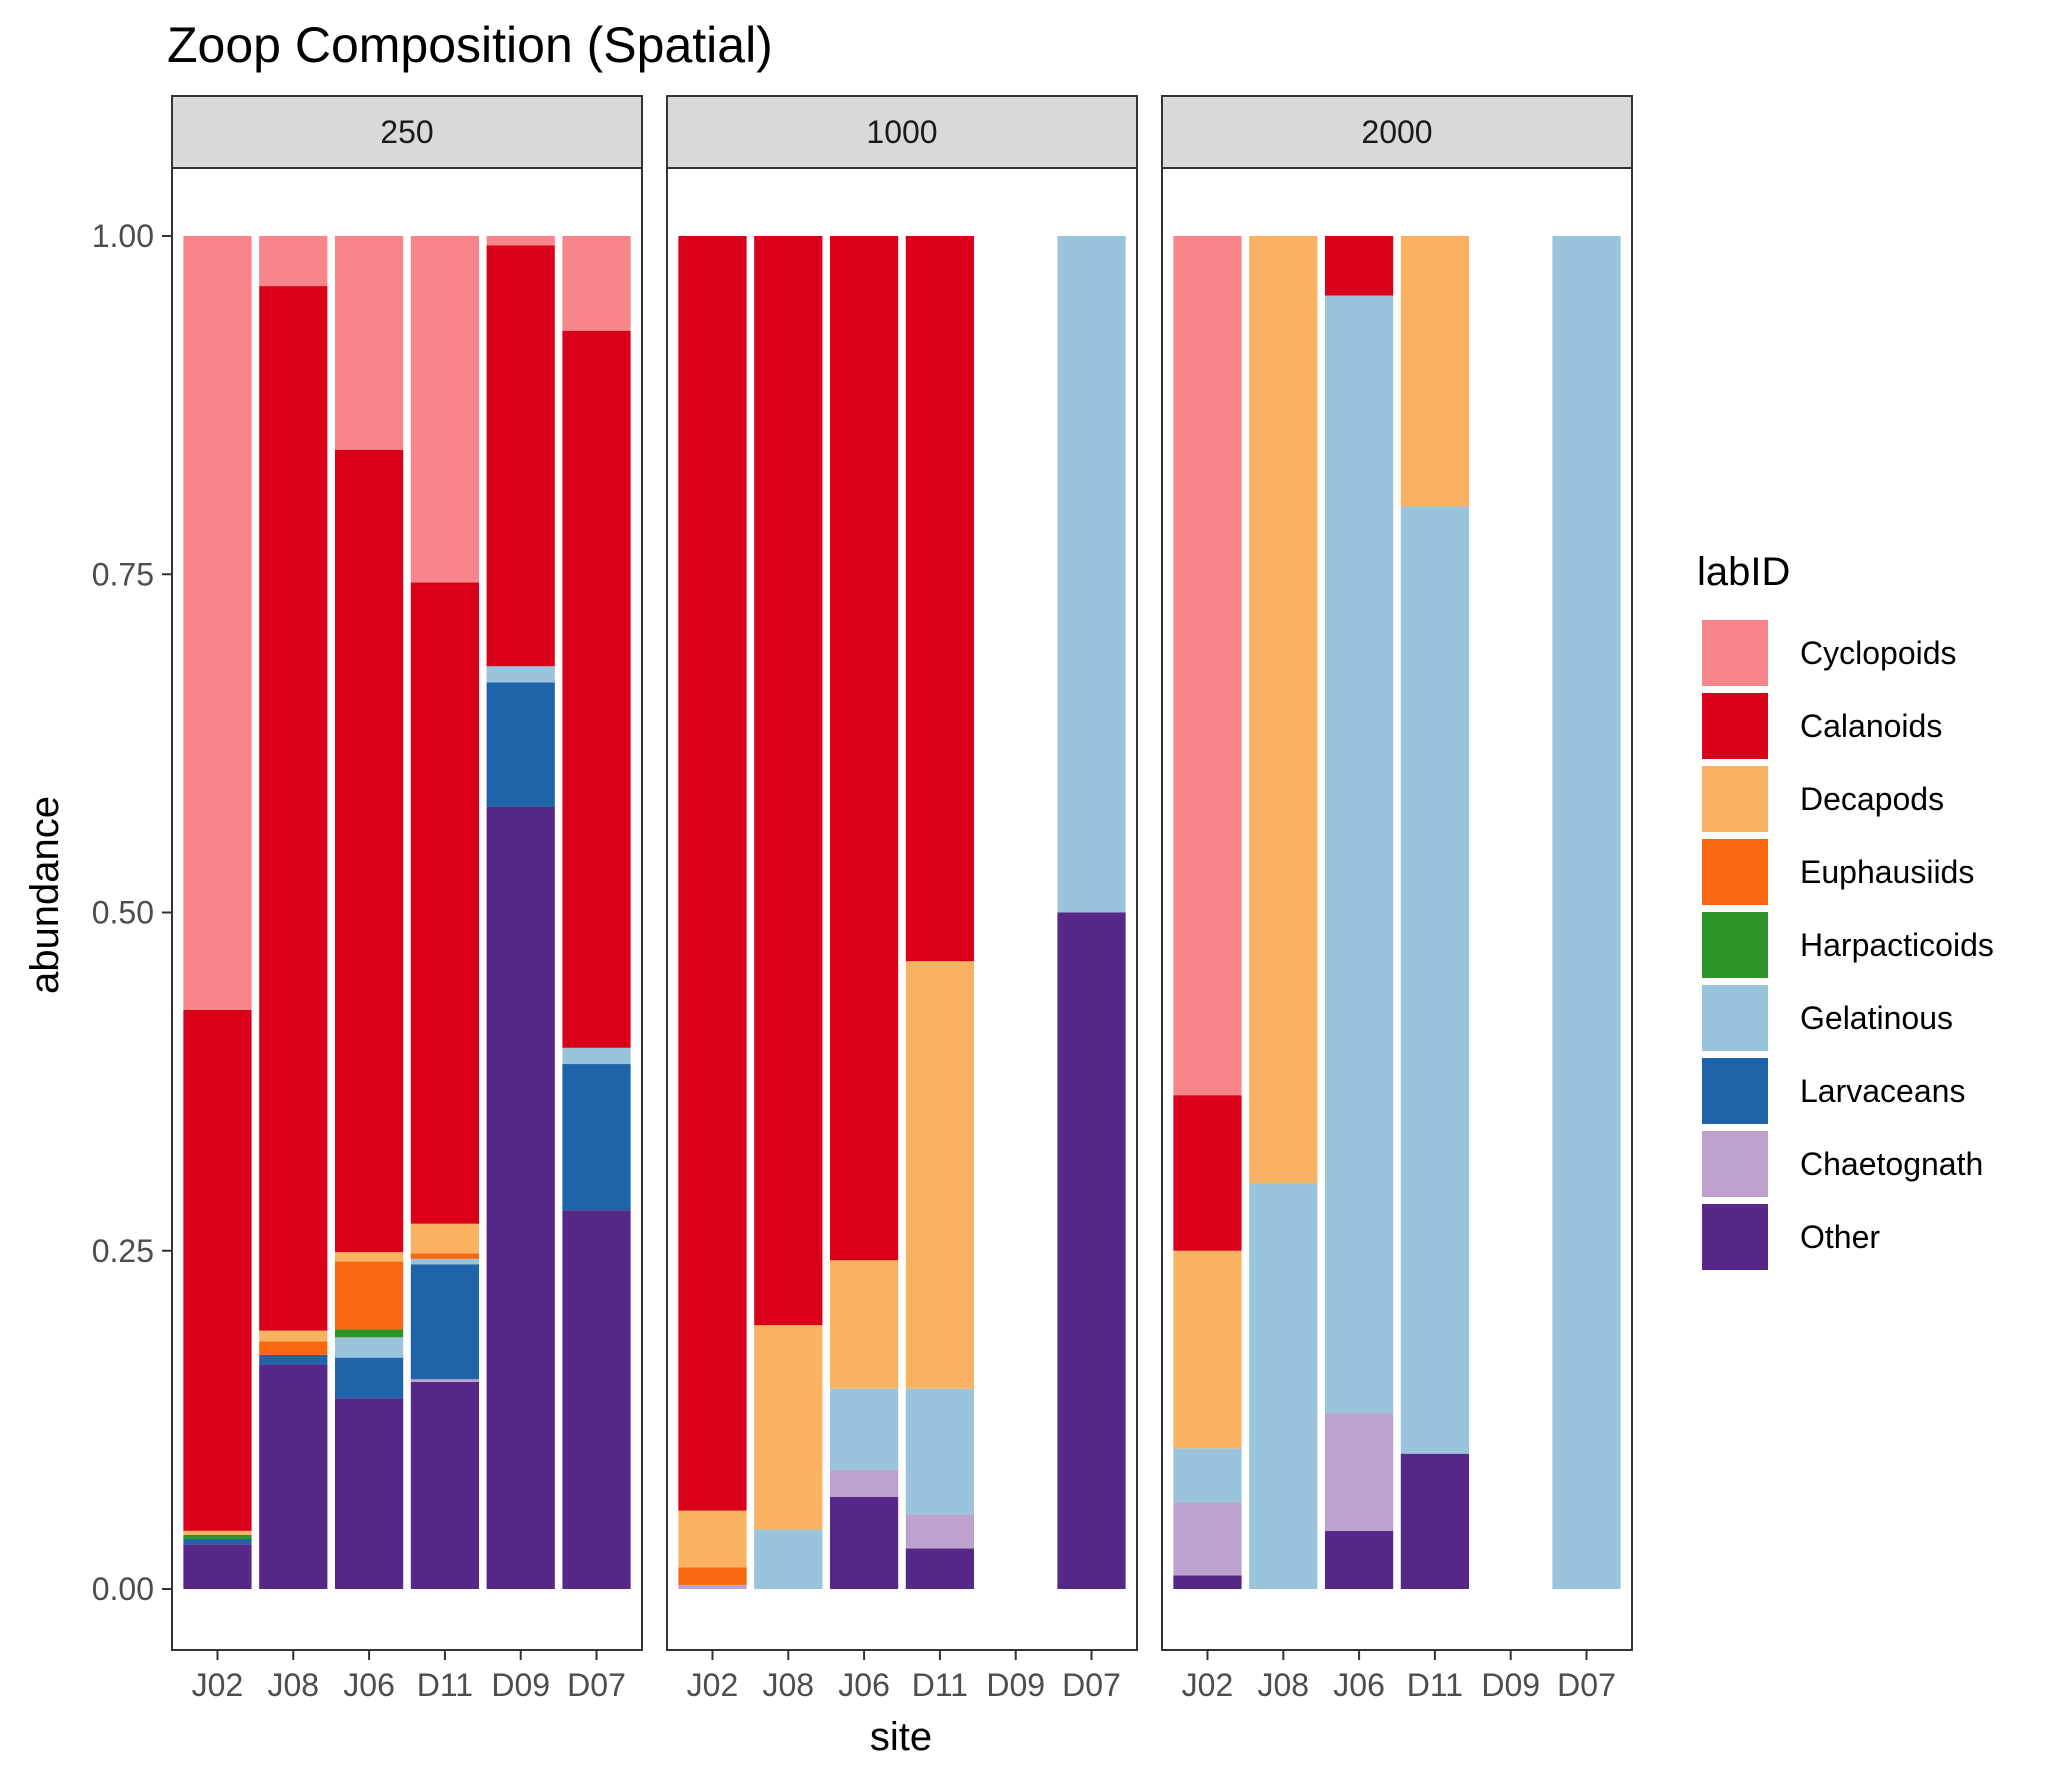  I want to click on legend-key-calanoids, so click(1735, 726).